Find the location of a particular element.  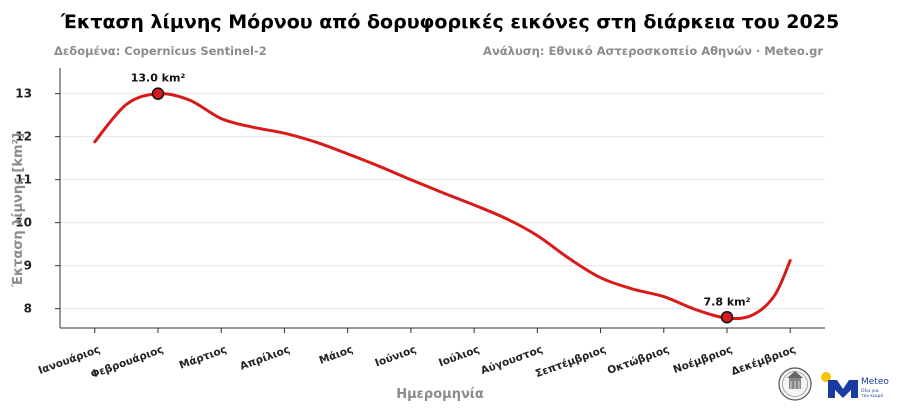

y-tick-label-8: 8 is located at coordinates (28, 309).